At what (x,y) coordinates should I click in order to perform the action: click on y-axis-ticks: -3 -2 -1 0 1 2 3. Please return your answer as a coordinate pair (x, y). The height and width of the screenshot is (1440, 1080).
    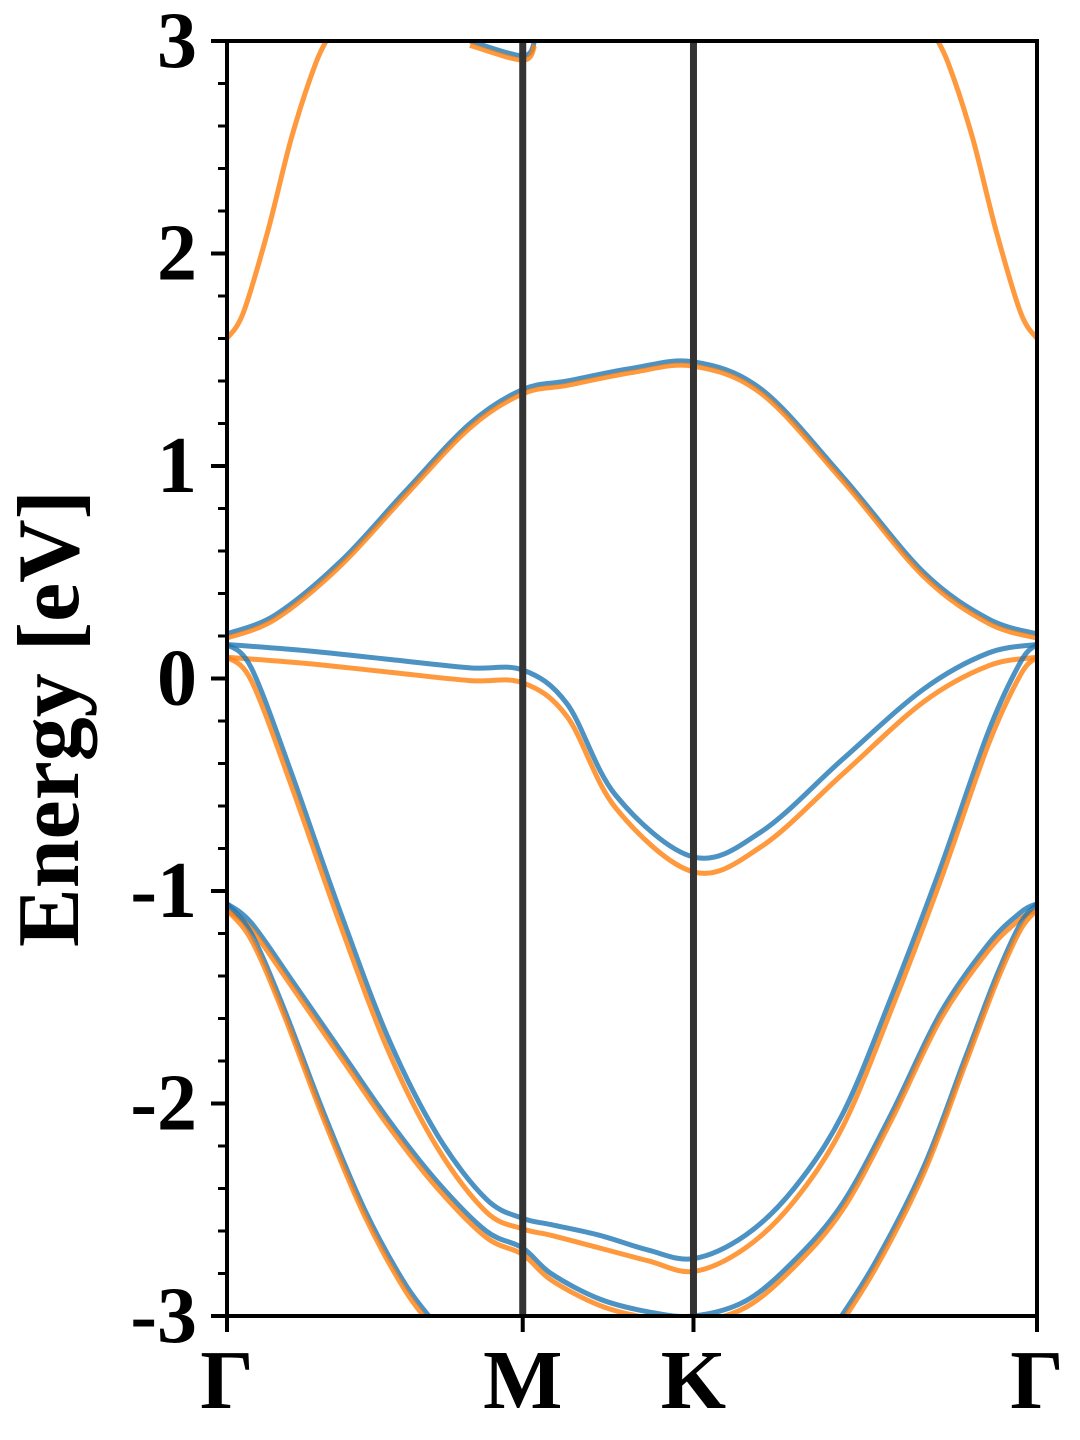
    Looking at the image, I should click on (178, 680).